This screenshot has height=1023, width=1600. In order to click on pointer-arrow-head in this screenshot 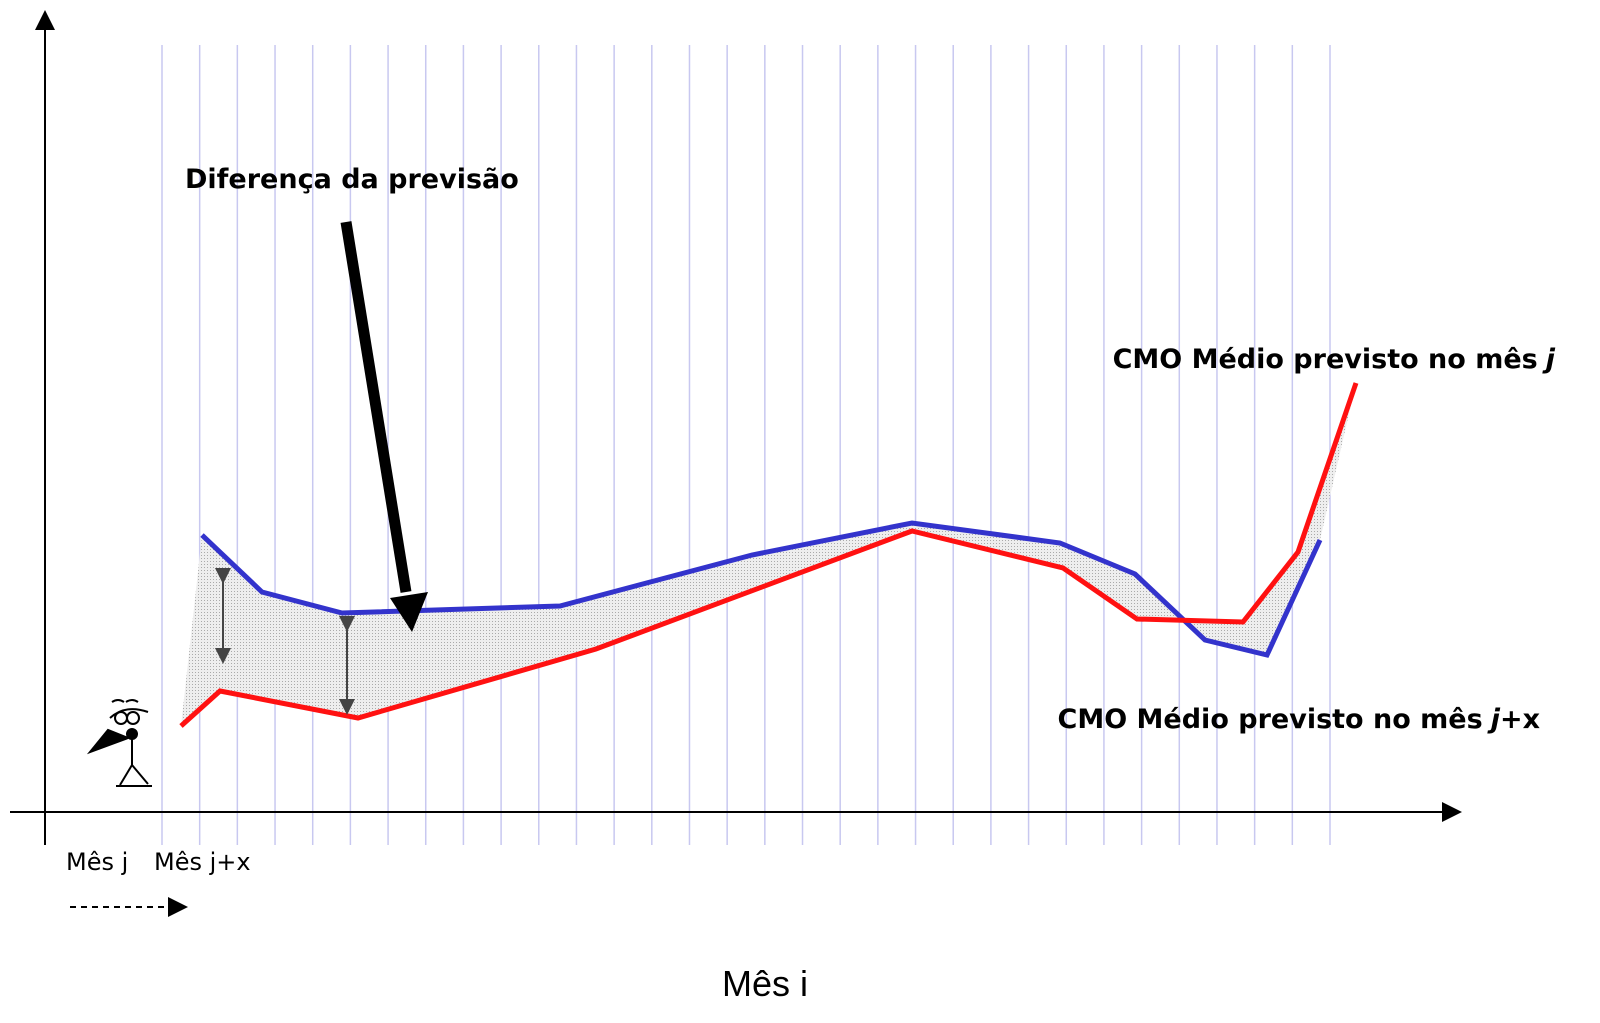, I will do `click(409, 612)`.